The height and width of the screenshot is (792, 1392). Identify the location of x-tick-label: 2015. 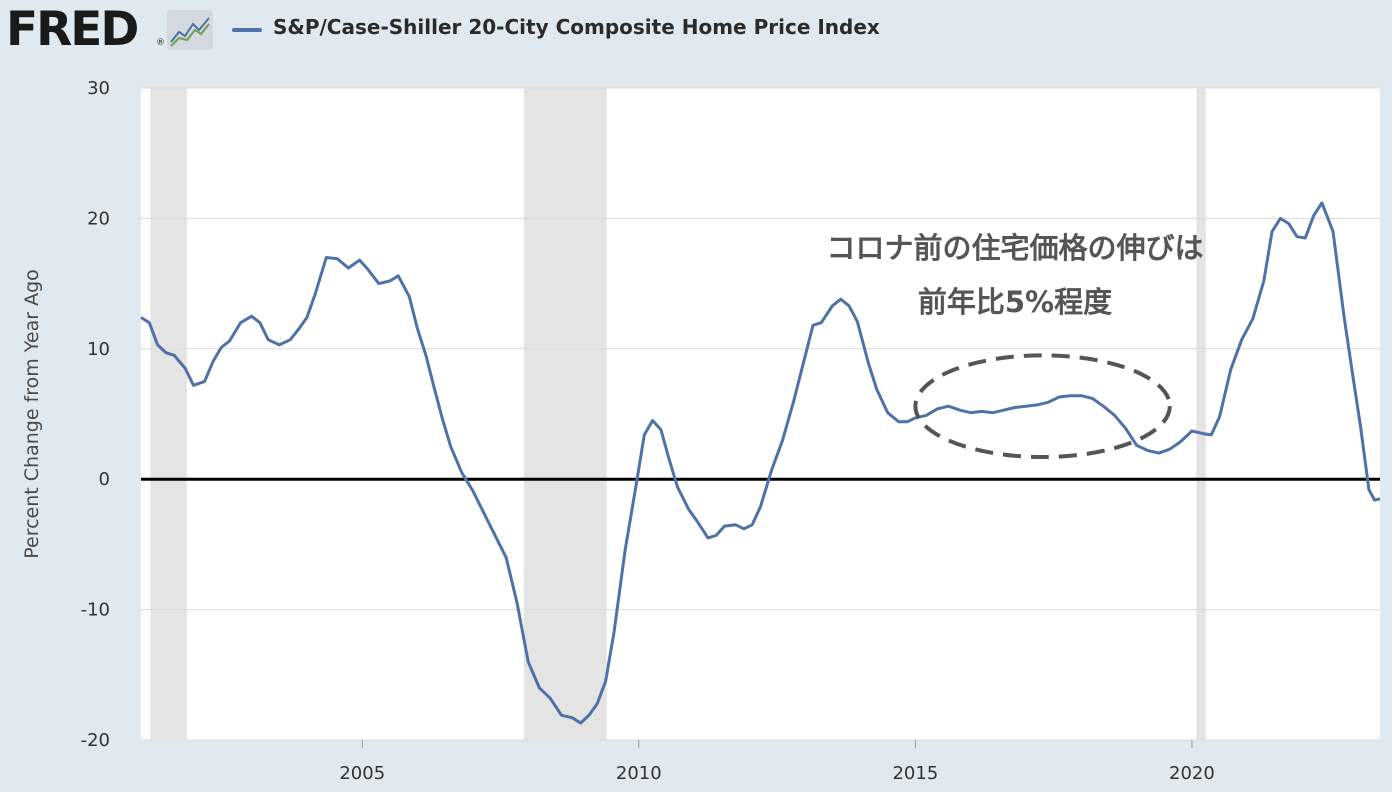
(915, 773).